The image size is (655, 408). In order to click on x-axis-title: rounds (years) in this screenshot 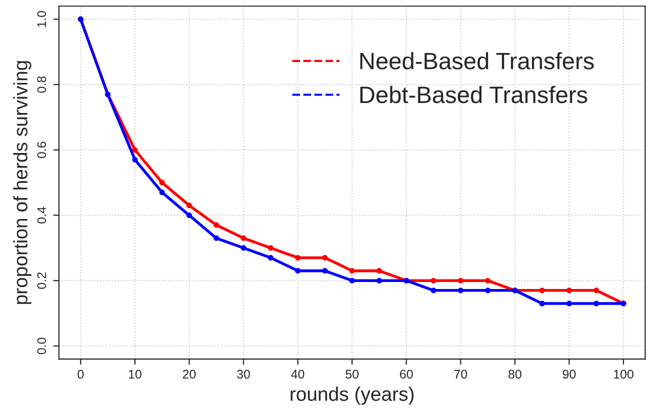, I will do `click(352, 395)`.